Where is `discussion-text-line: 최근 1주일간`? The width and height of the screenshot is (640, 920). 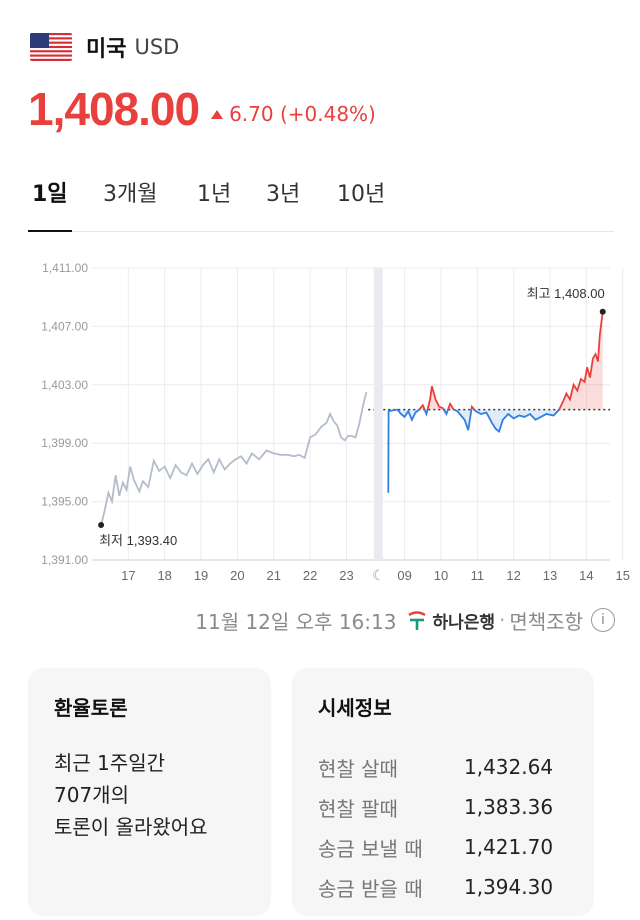
discussion-text-line: 최근 1주일간 is located at coordinates (110, 763).